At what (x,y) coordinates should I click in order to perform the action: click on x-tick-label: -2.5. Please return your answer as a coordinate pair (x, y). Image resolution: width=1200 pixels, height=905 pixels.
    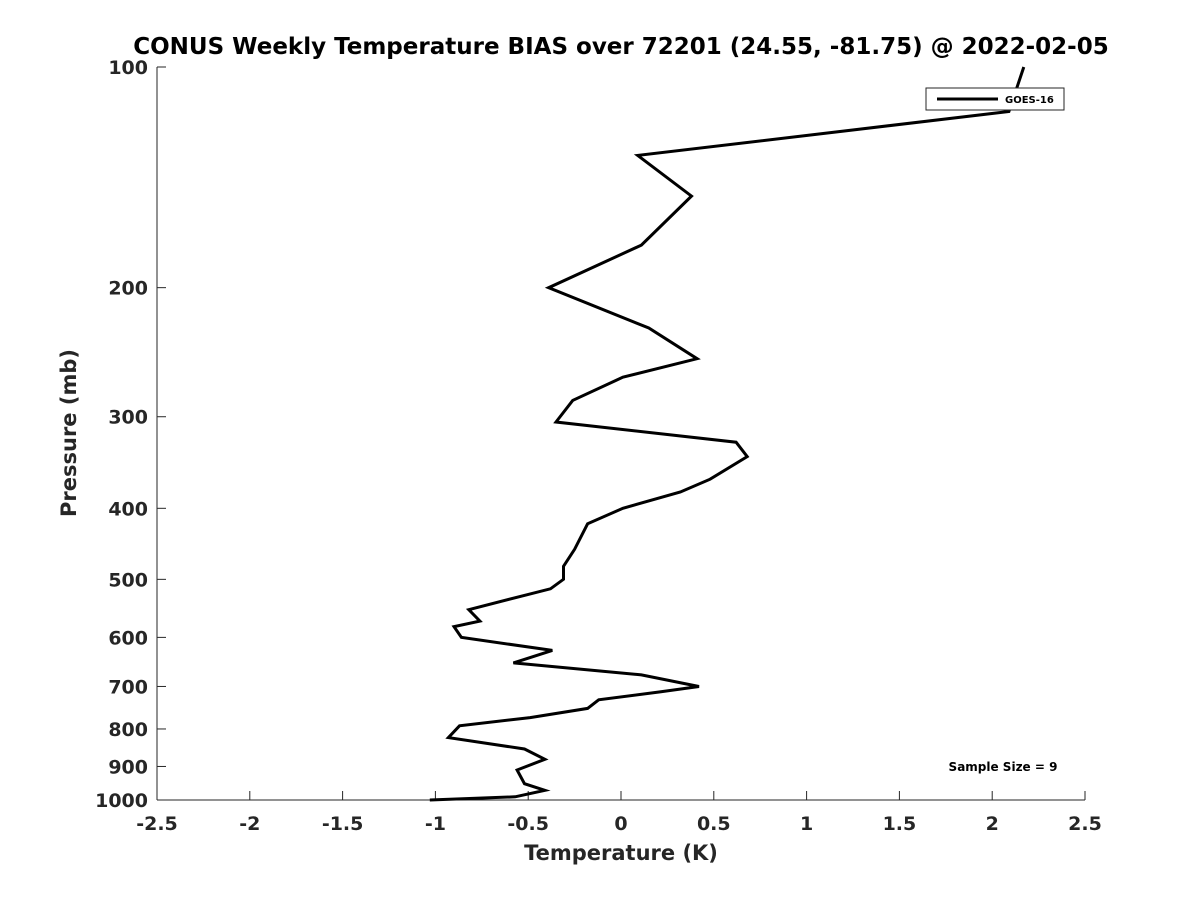
    Looking at the image, I should click on (157, 824).